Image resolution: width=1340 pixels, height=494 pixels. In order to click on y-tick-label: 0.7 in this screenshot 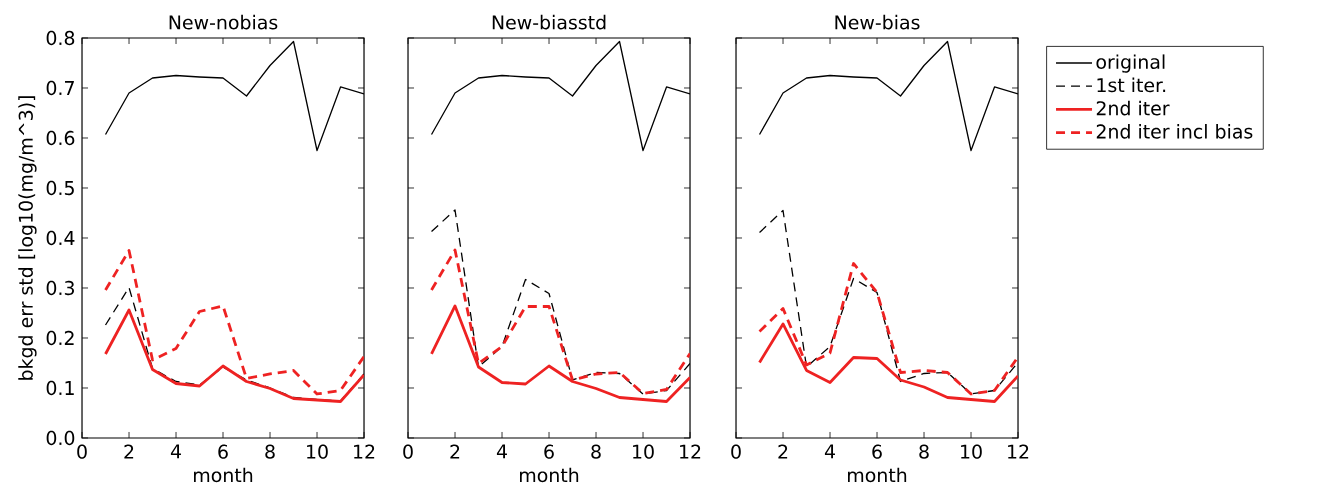, I will do `click(60, 88)`.